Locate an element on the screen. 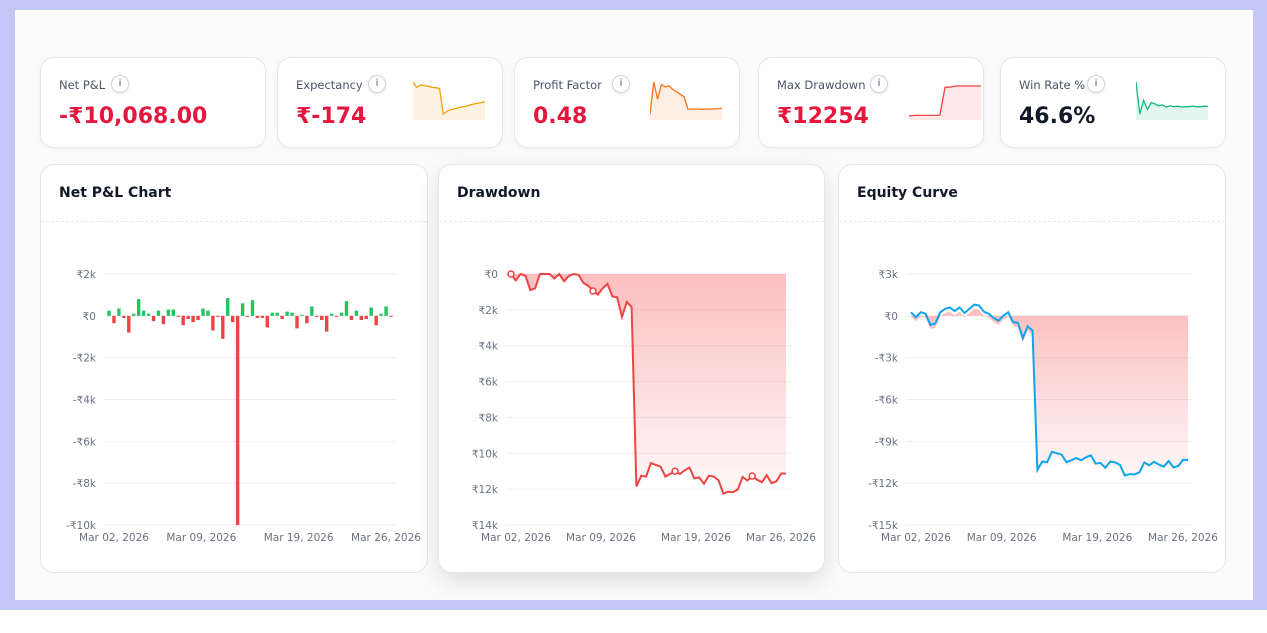  kpi-value: ₹12254 is located at coordinates (823, 116).